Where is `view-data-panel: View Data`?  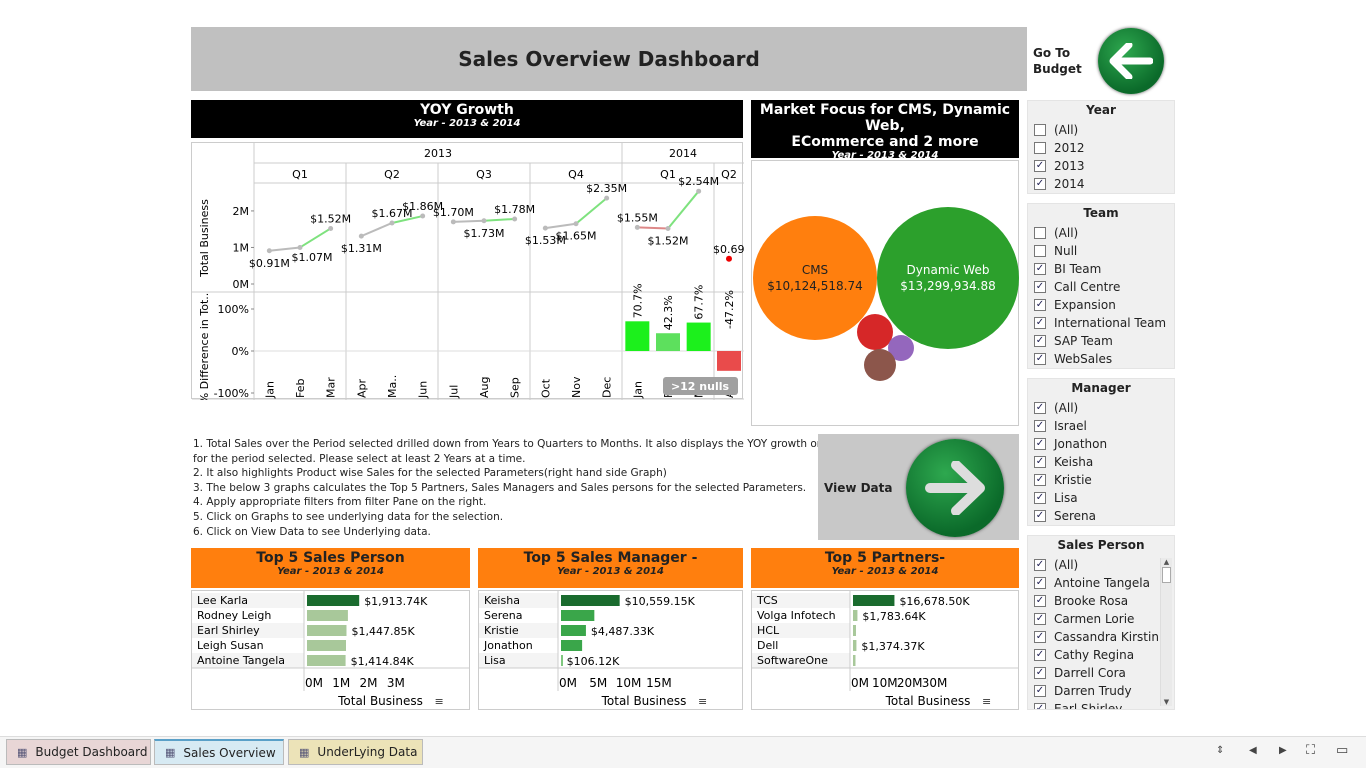
view-data-panel: View Data is located at coordinates (918, 487).